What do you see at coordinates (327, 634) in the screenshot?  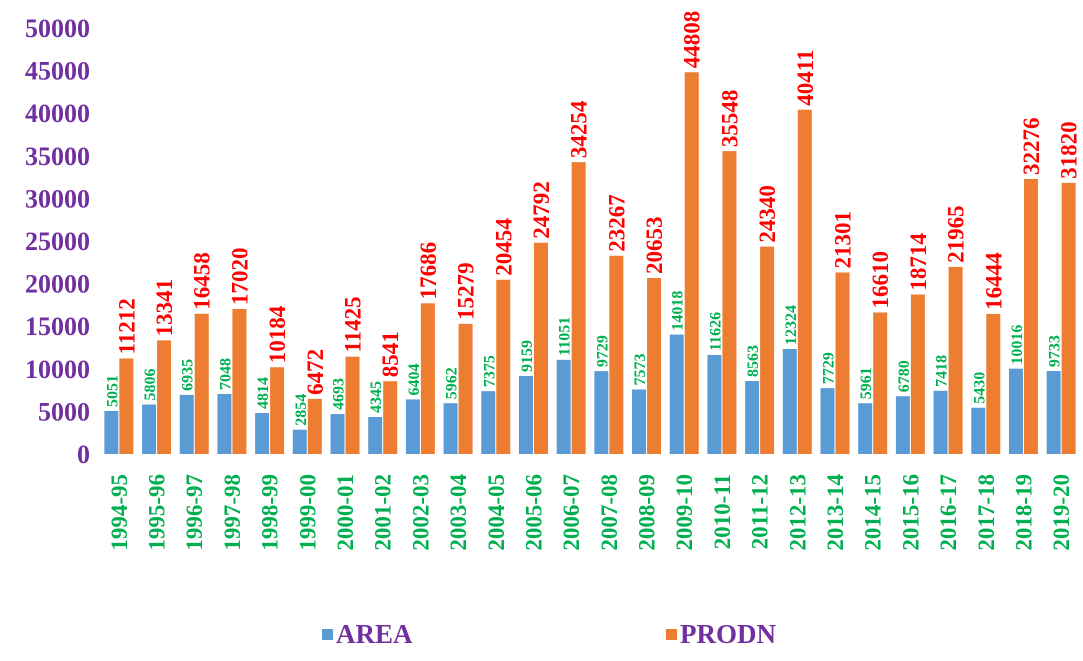 I see `legend-swatch-area` at bounding box center [327, 634].